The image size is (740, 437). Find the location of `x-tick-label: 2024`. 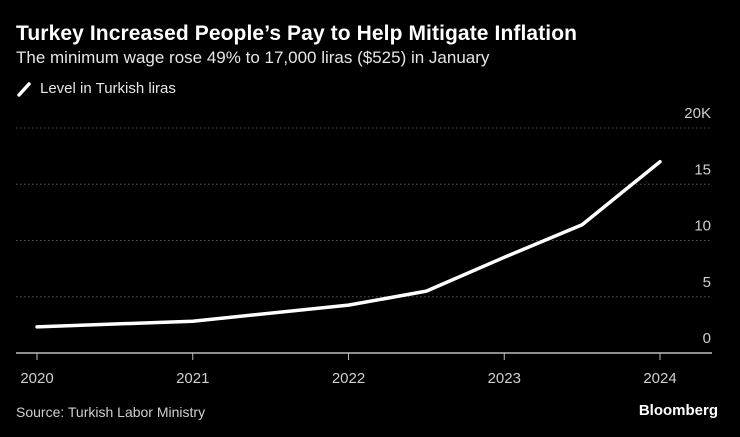

x-tick-label: 2024 is located at coordinates (659, 378).